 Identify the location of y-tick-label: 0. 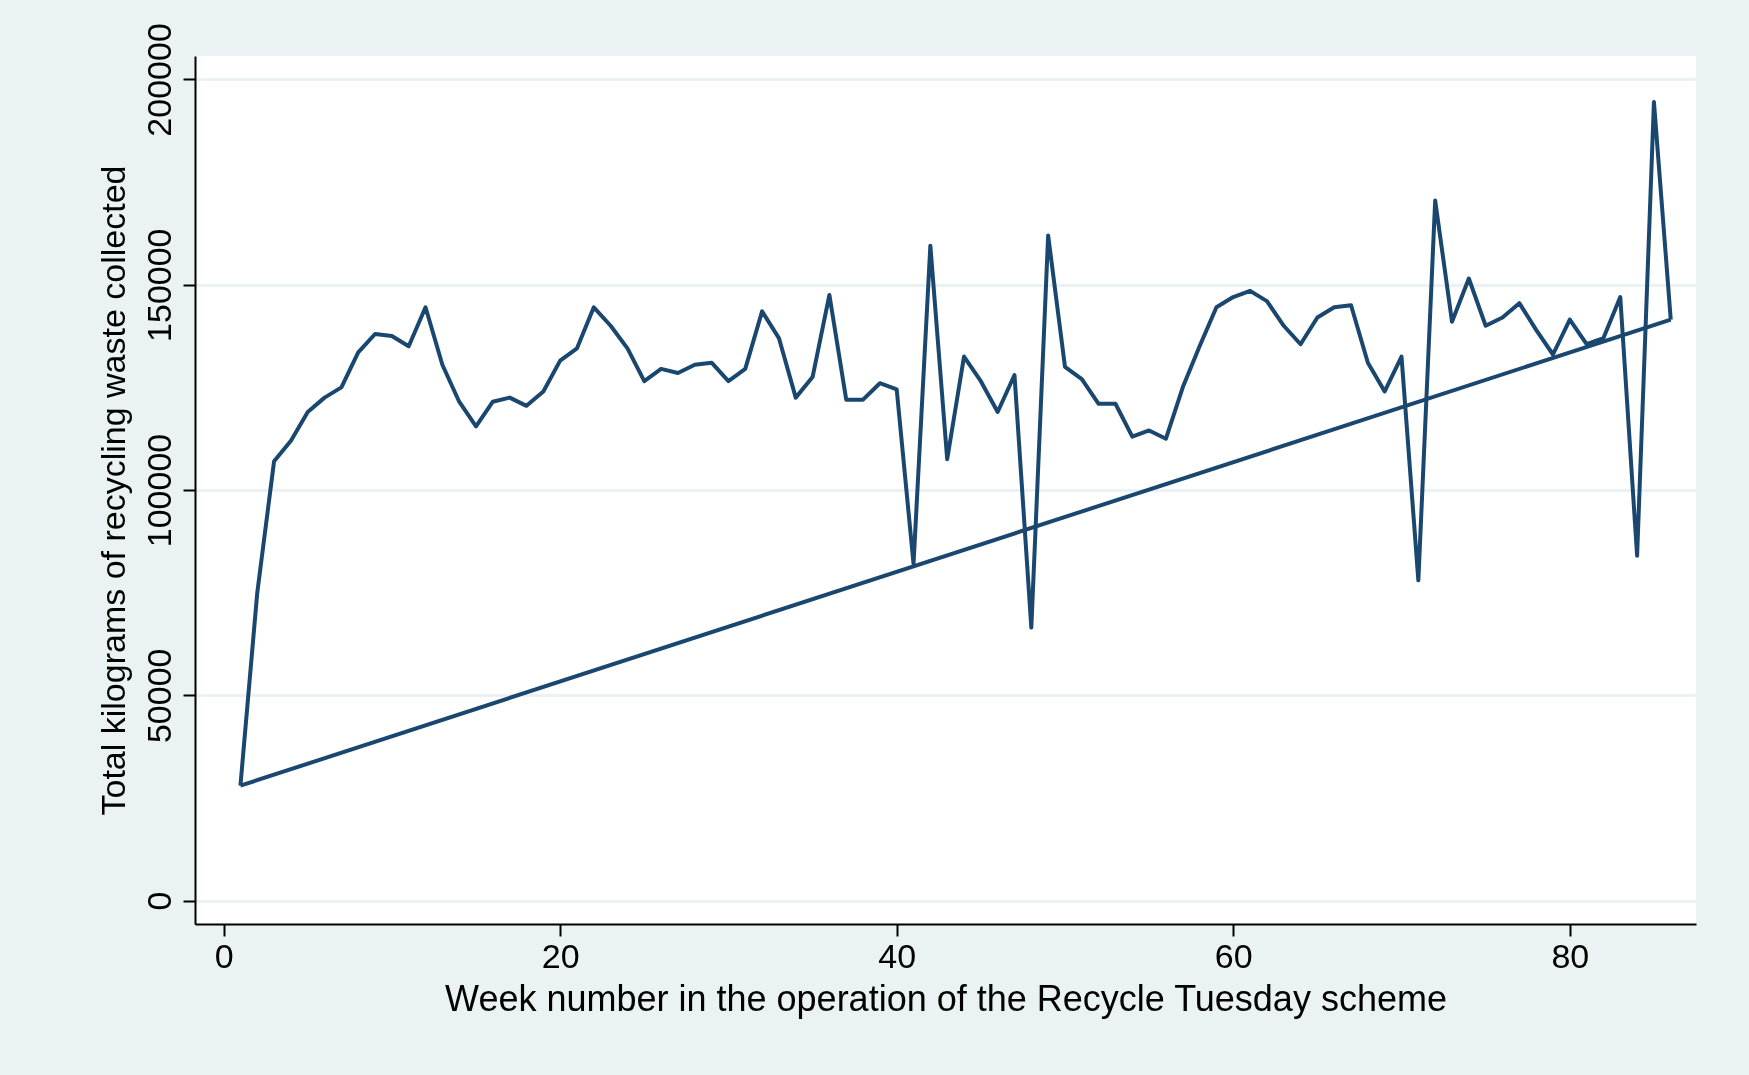
(158, 901).